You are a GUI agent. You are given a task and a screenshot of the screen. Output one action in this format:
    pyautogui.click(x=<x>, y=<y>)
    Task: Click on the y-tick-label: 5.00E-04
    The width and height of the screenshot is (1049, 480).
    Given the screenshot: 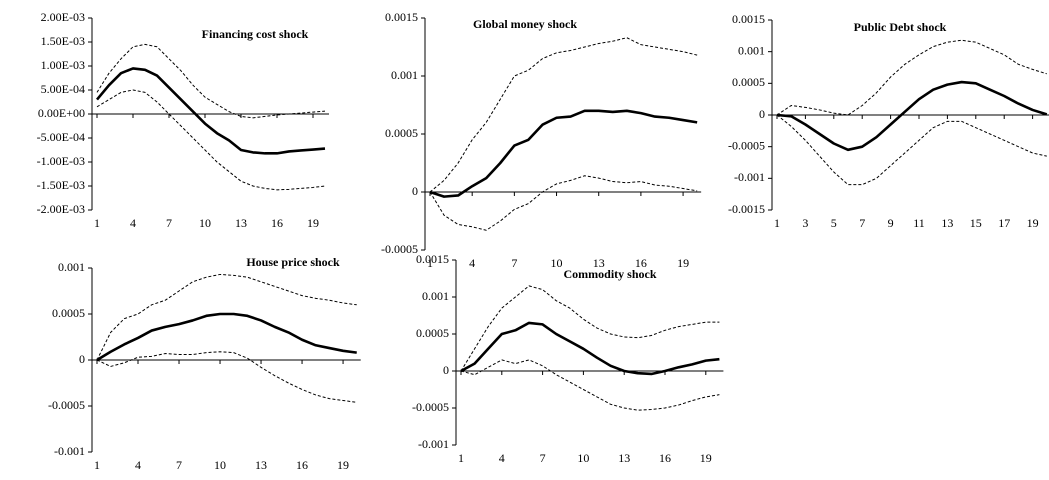 What is the action you would take?
    pyautogui.click(x=63, y=89)
    